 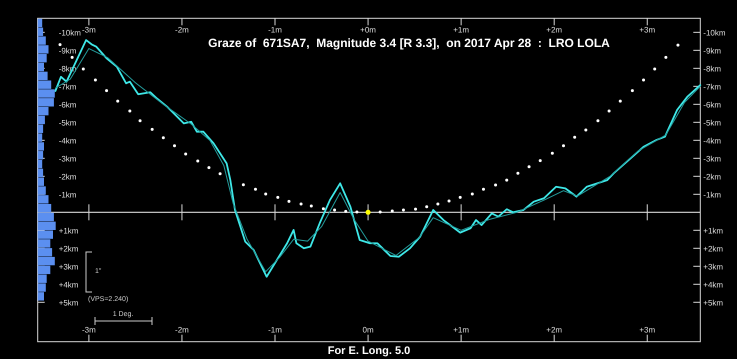 I want to click on y2-tick-label: -10km, so click(x=714, y=33).